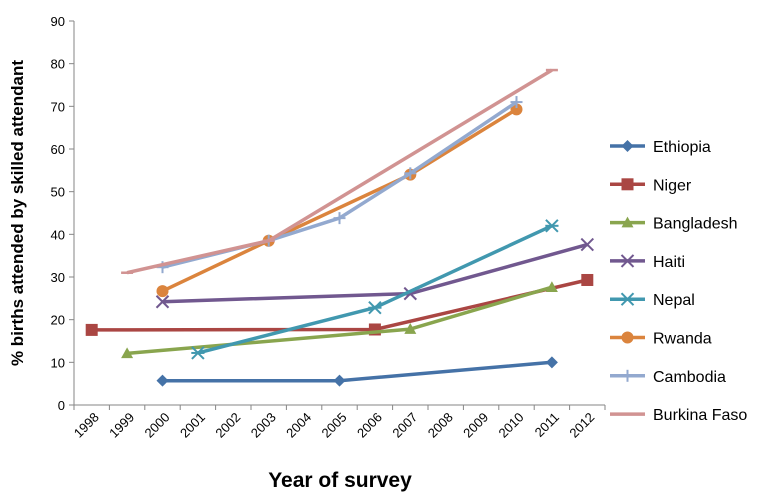 The height and width of the screenshot is (493, 769). Describe the element at coordinates (511, 425) in the screenshot. I see `x-tick-label: 2010` at that location.